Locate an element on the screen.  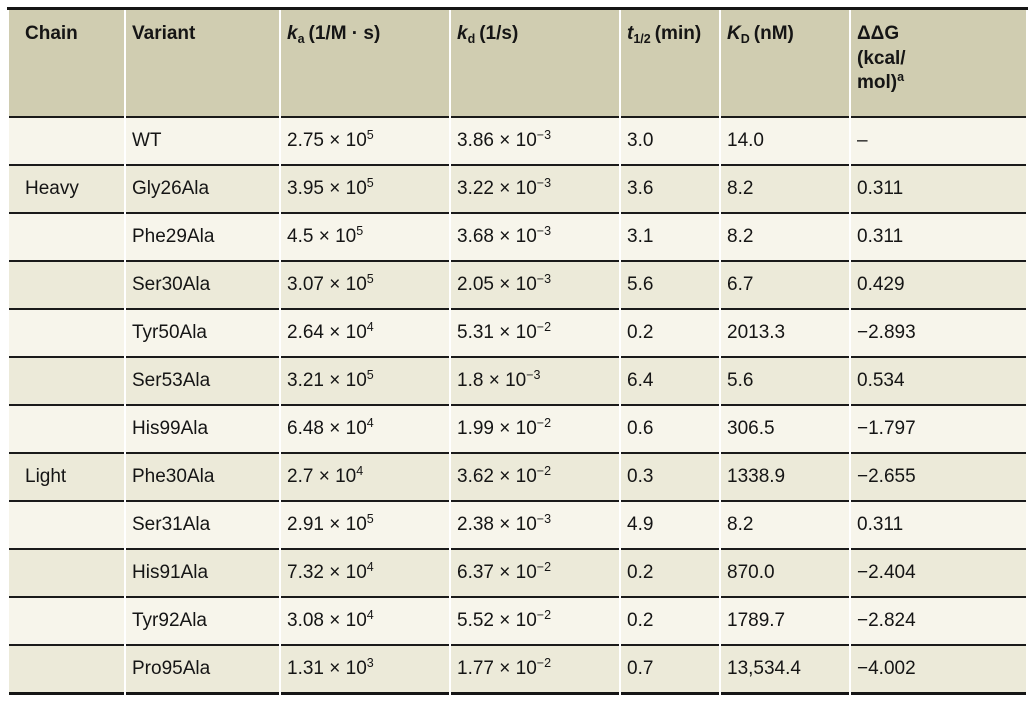
col-header-kdconst: KD (nM) is located at coordinates (785, 64).